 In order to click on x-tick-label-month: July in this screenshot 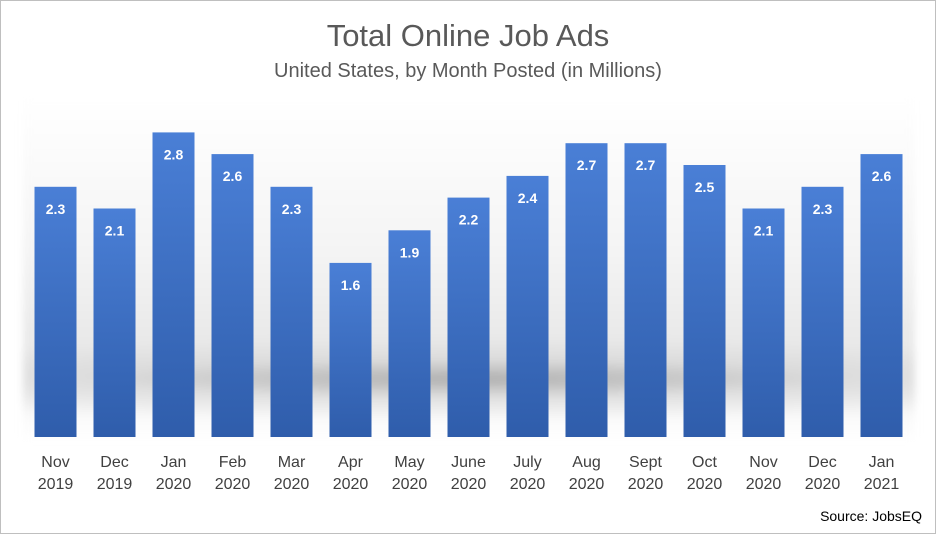, I will do `click(527, 462)`.